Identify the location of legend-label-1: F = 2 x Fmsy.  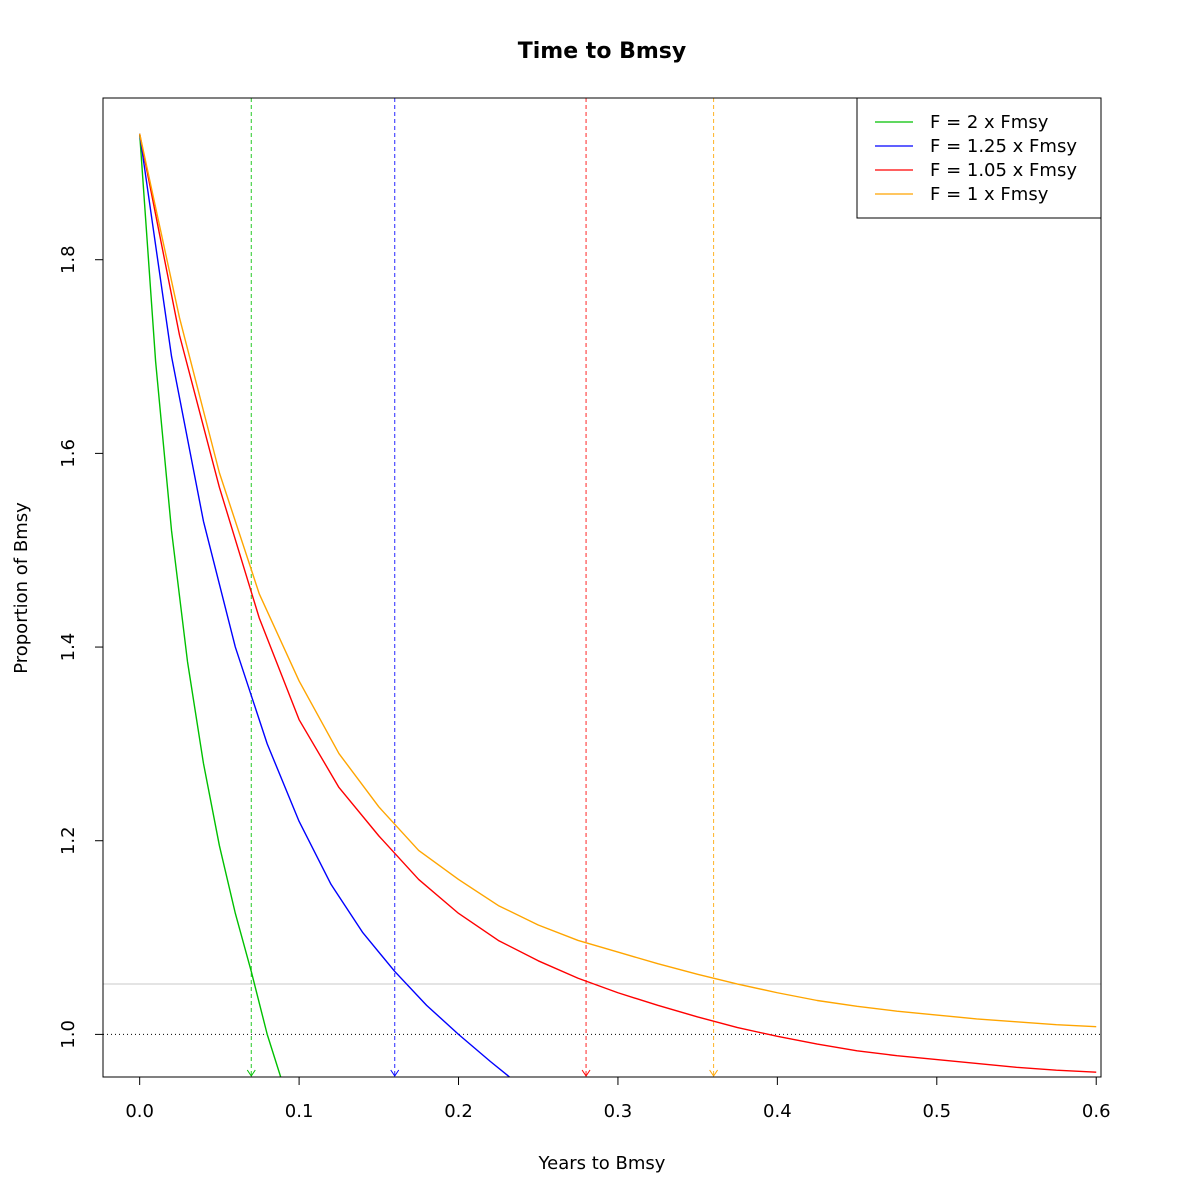
(989, 122).